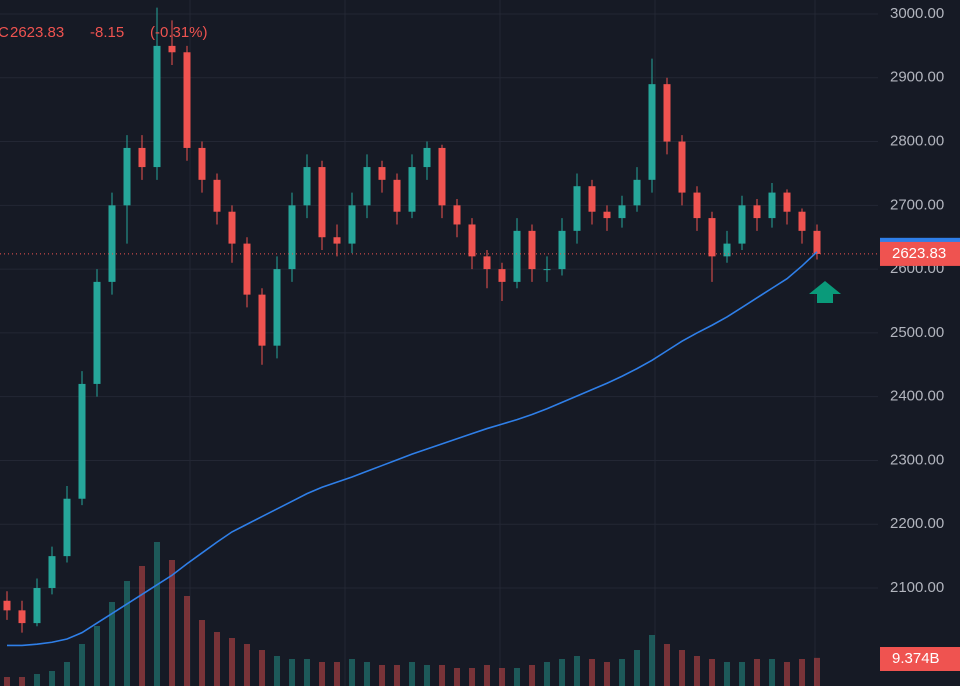 This screenshot has width=960, height=686. I want to click on y-tick-label: 2300.00, so click(917, 459).